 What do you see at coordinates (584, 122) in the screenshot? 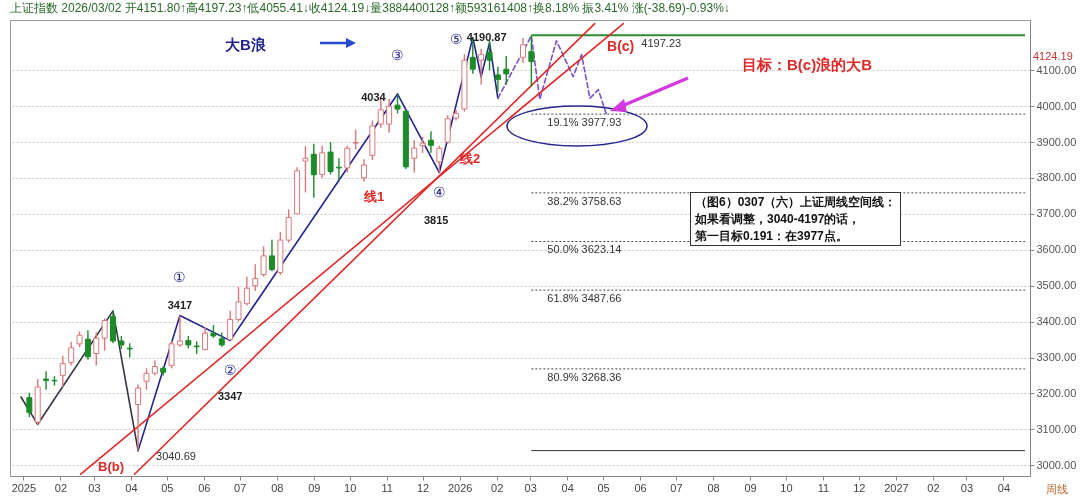
I see `ref-line-label: 19.1% 3977.93` at bounding box center [584, 122].